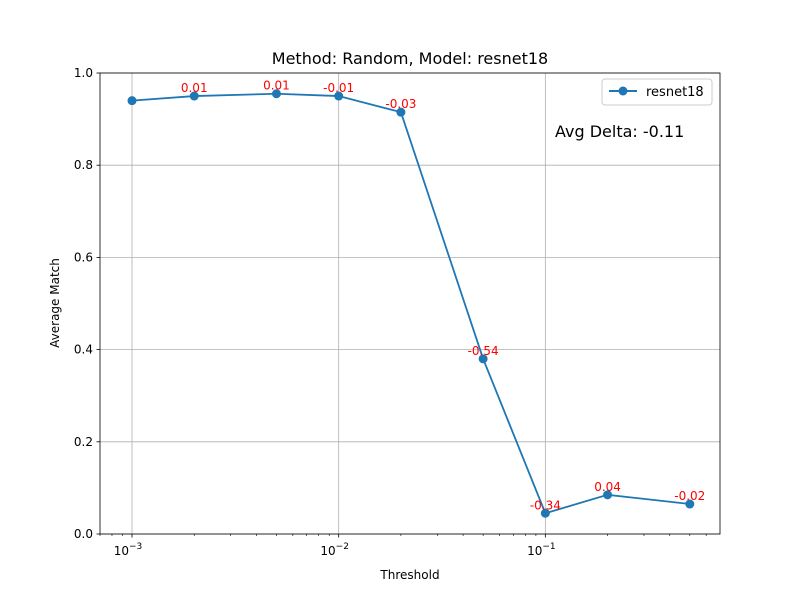  What do you see at coordinates (545, 505) in the screenshot?
I see `delta-label: -0.34` at bounding box center [545, 505].